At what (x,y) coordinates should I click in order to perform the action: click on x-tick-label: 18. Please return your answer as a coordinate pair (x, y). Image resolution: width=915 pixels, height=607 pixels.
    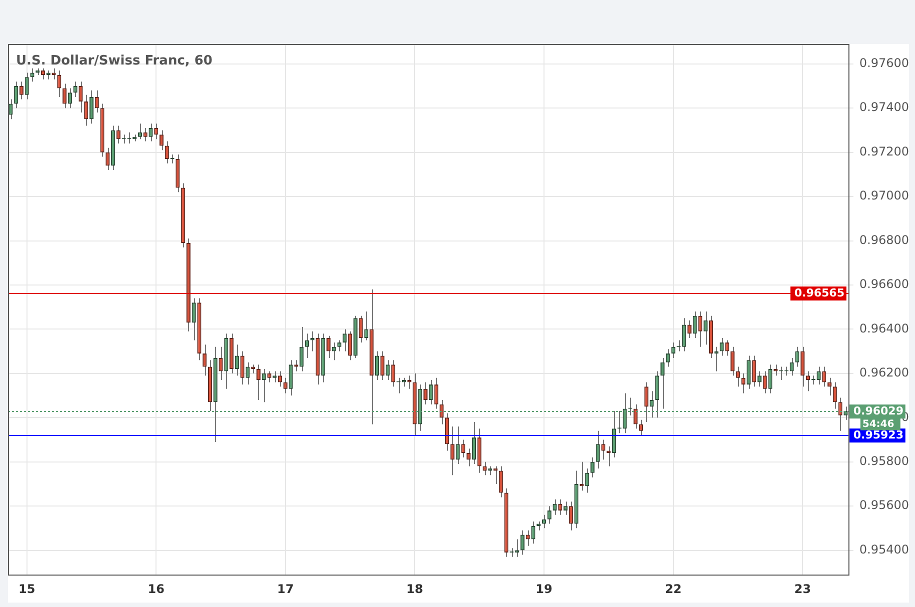
    Looking at the image, I should click on (415, 589).